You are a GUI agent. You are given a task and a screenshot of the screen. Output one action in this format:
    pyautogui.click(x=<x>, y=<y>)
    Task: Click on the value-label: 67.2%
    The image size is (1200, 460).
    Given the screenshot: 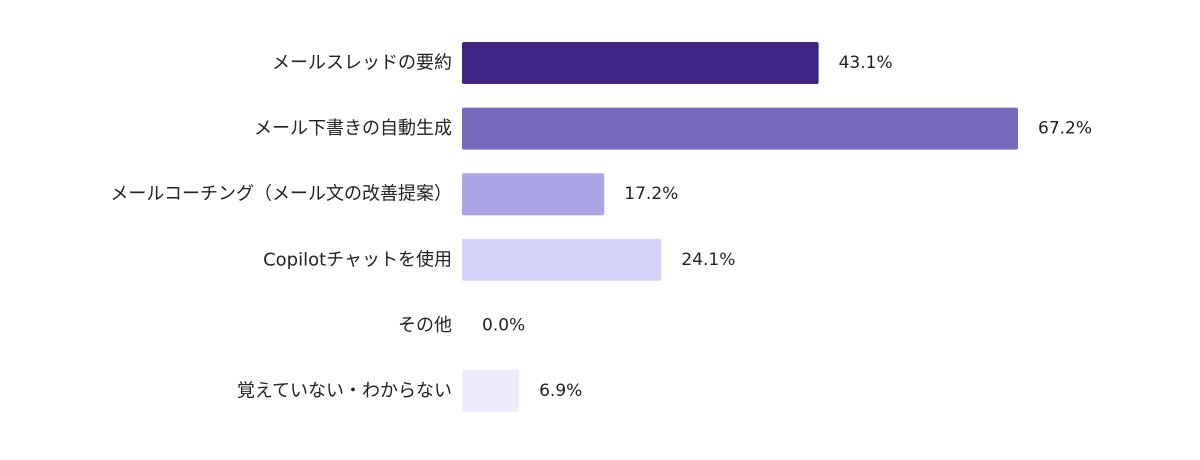 What is the action you would take?
    pyautogui.click(x=1065, y=129)
    